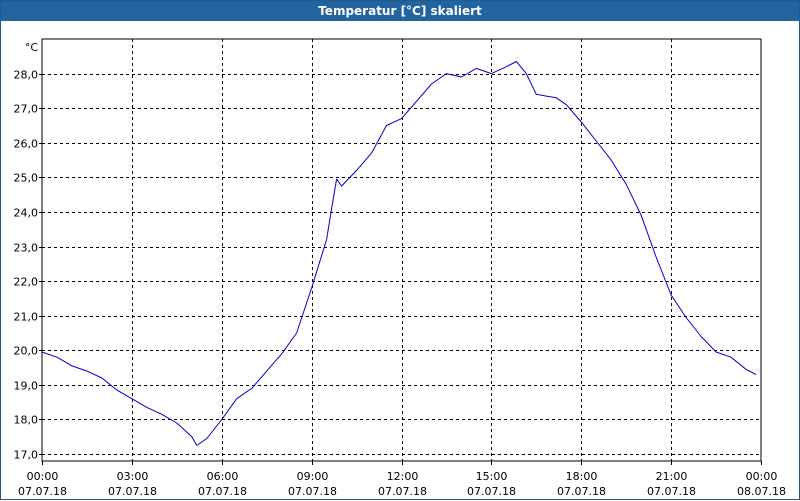  What do you see at coordinates (672, 476) in the screenshot?
I see `x-tick-label-time: 21:00` at bounding box center [672, 476].